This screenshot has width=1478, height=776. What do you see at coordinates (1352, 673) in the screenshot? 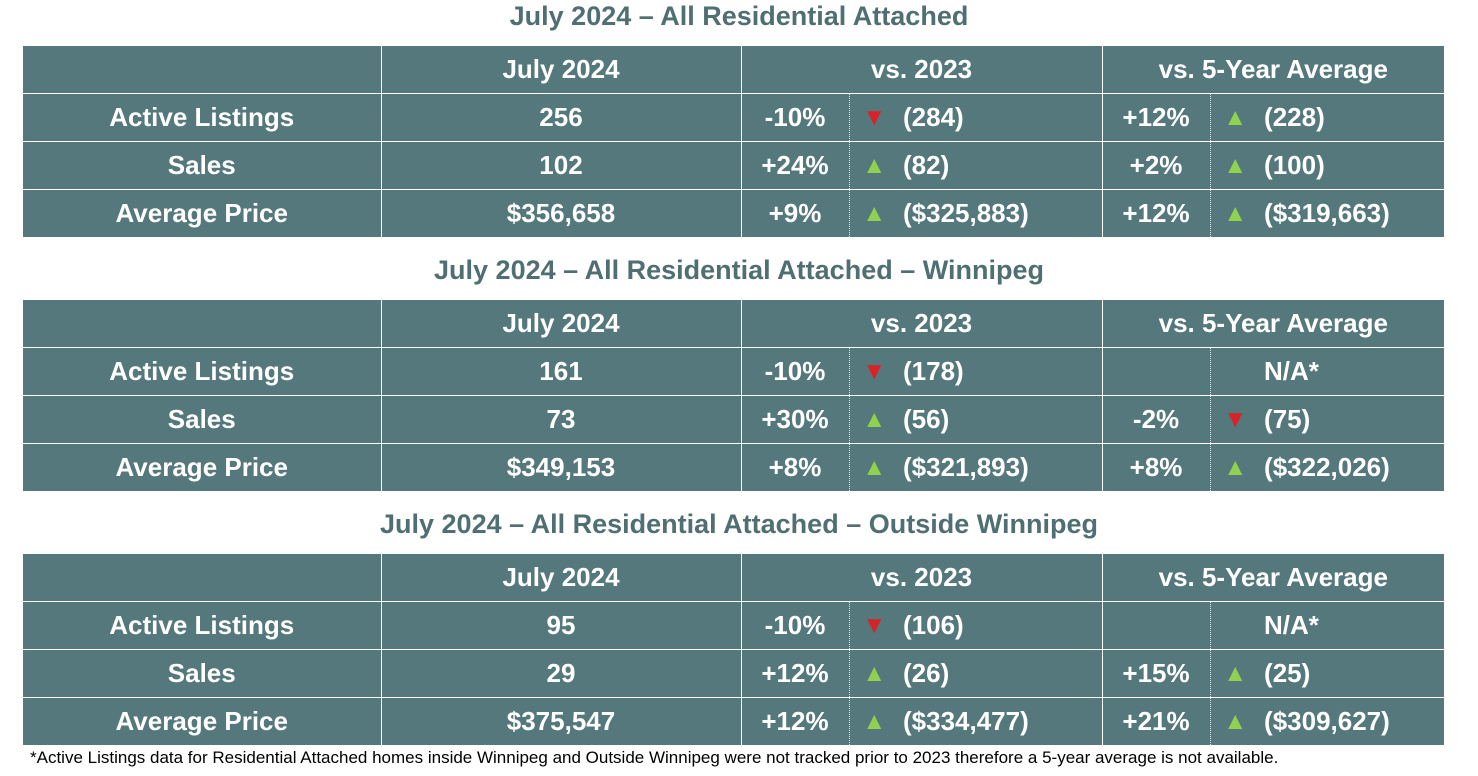
I see `avg-value: (25)` at bounding box center [1352, 673].